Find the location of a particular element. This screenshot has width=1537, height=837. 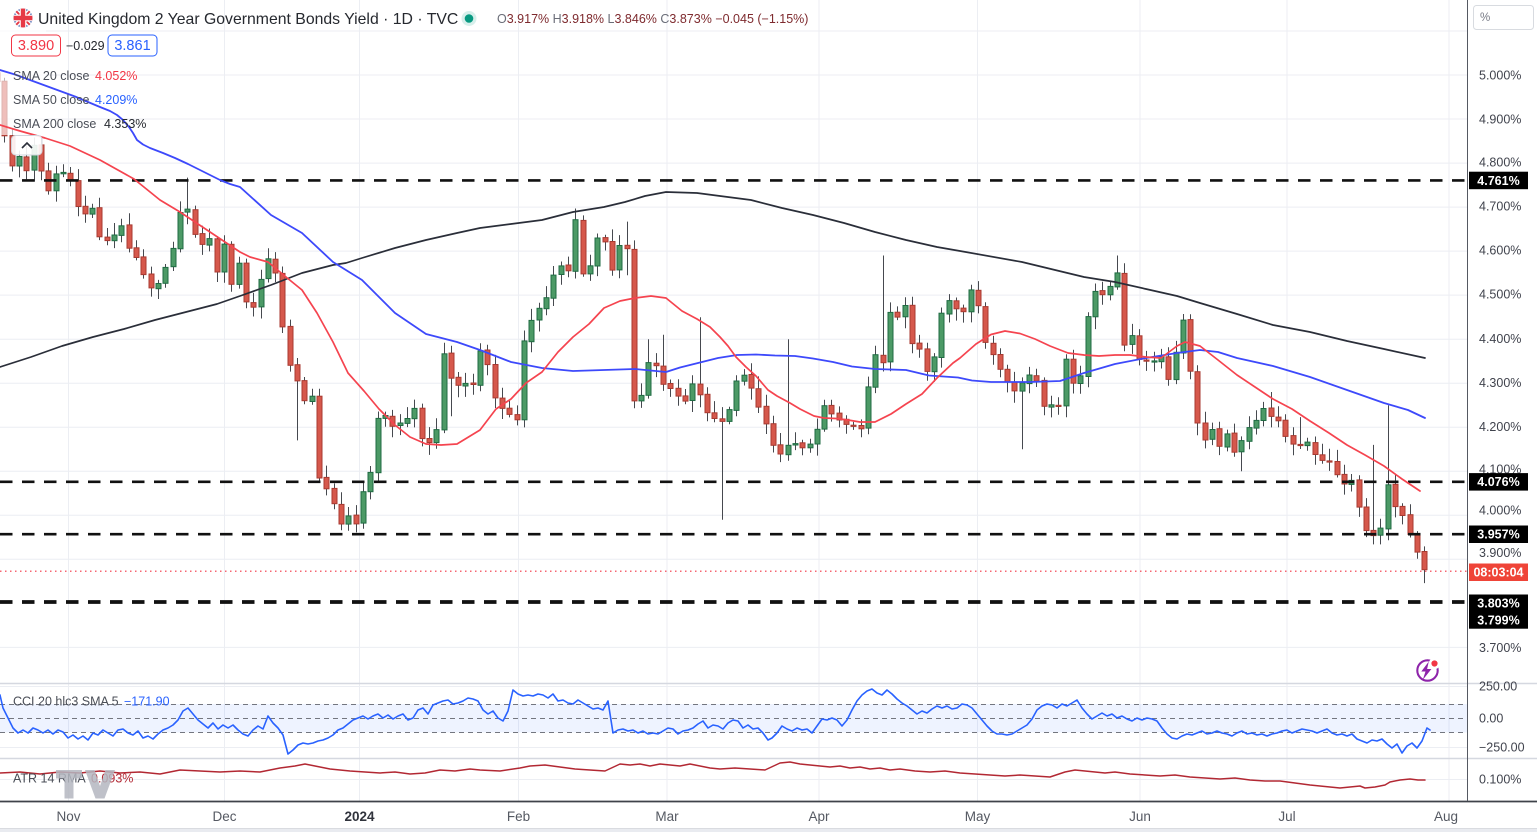

svg-text: 4.200% is located at coordinates (1500, 427).